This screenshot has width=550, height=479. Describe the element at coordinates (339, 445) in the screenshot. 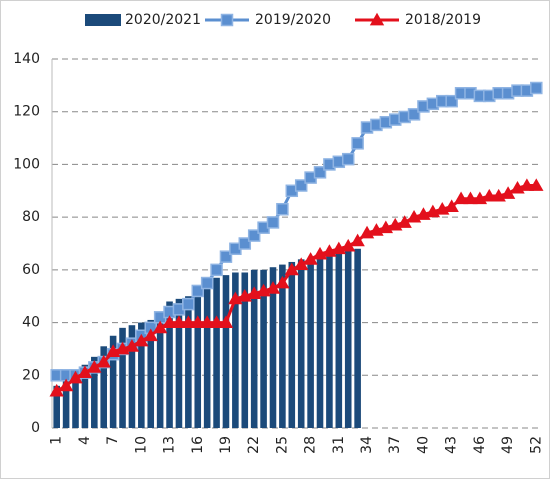

I see `x-tick-label: 31` at that location.